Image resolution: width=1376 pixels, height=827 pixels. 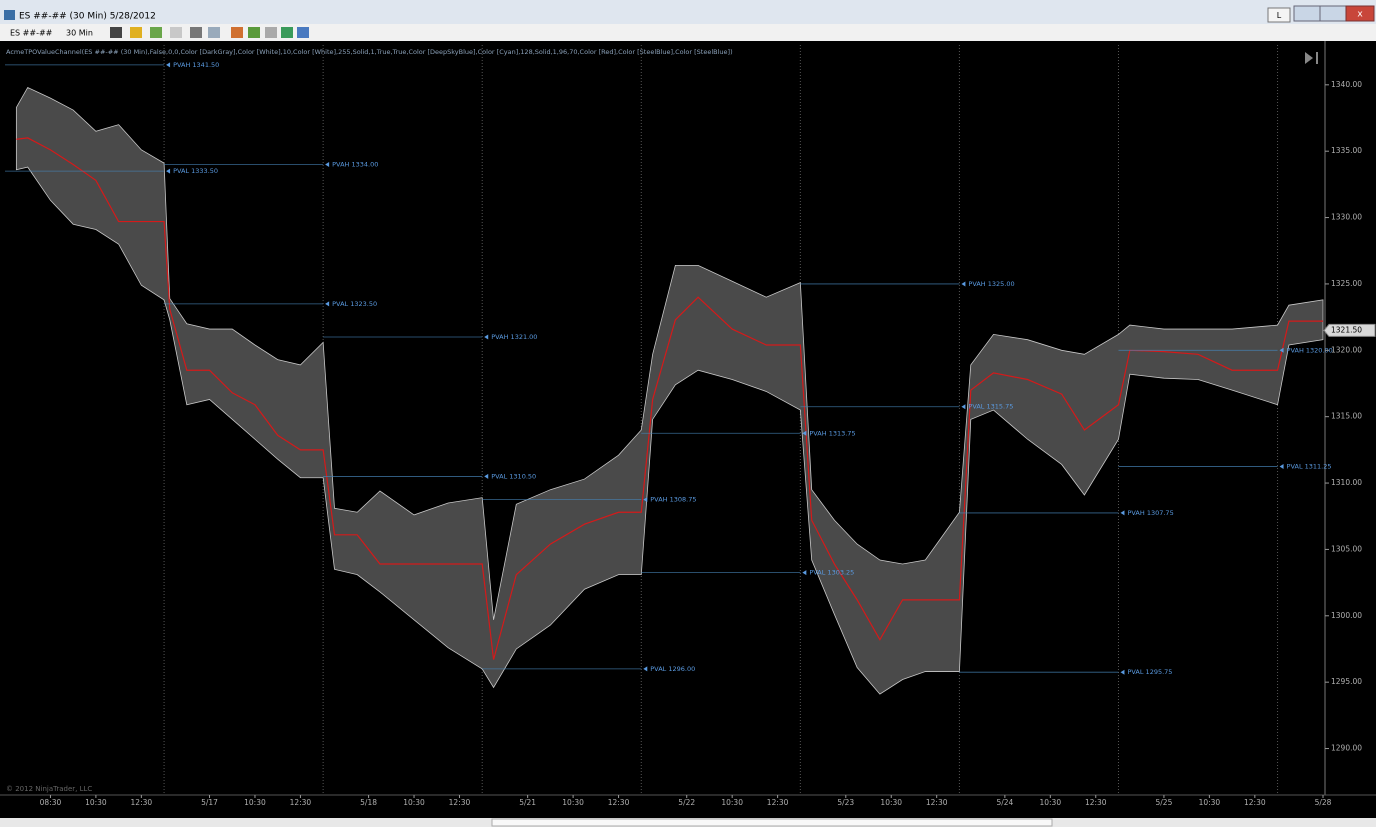 What do you see at coordinates (1346, 283) in the screenshot?
I see `y-tick-label: 1325.00` at bounding box center [1346, 283].